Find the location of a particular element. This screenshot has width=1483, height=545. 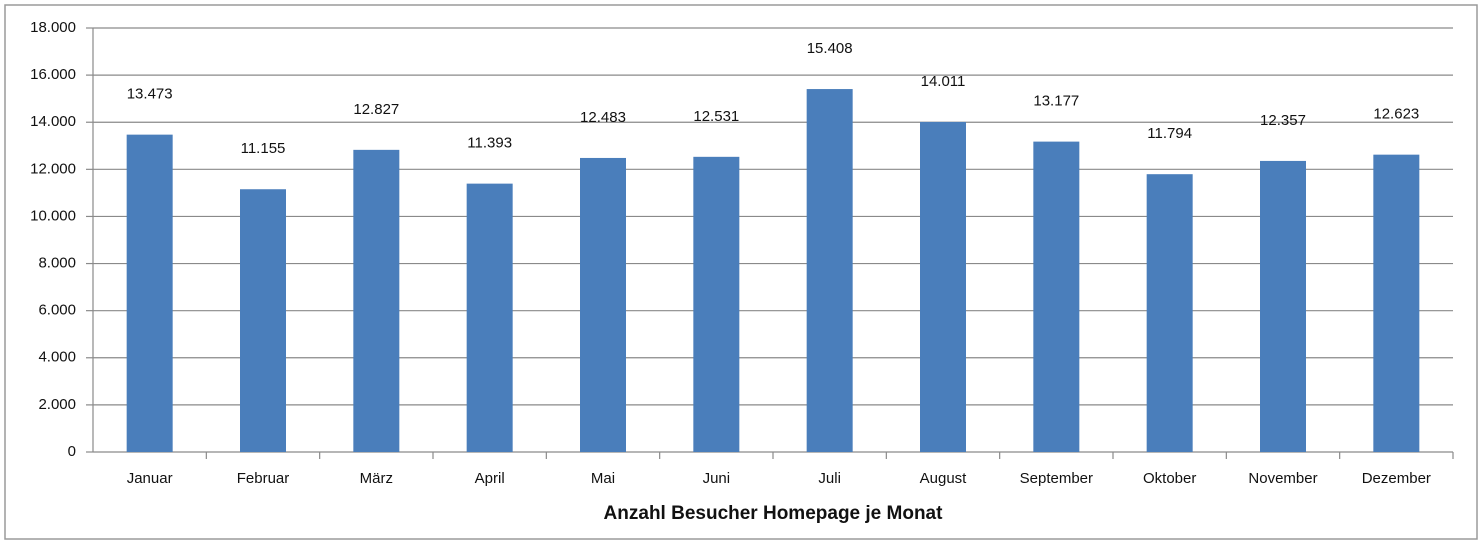

x-tick-label: August is located at coordinates (944, 478).